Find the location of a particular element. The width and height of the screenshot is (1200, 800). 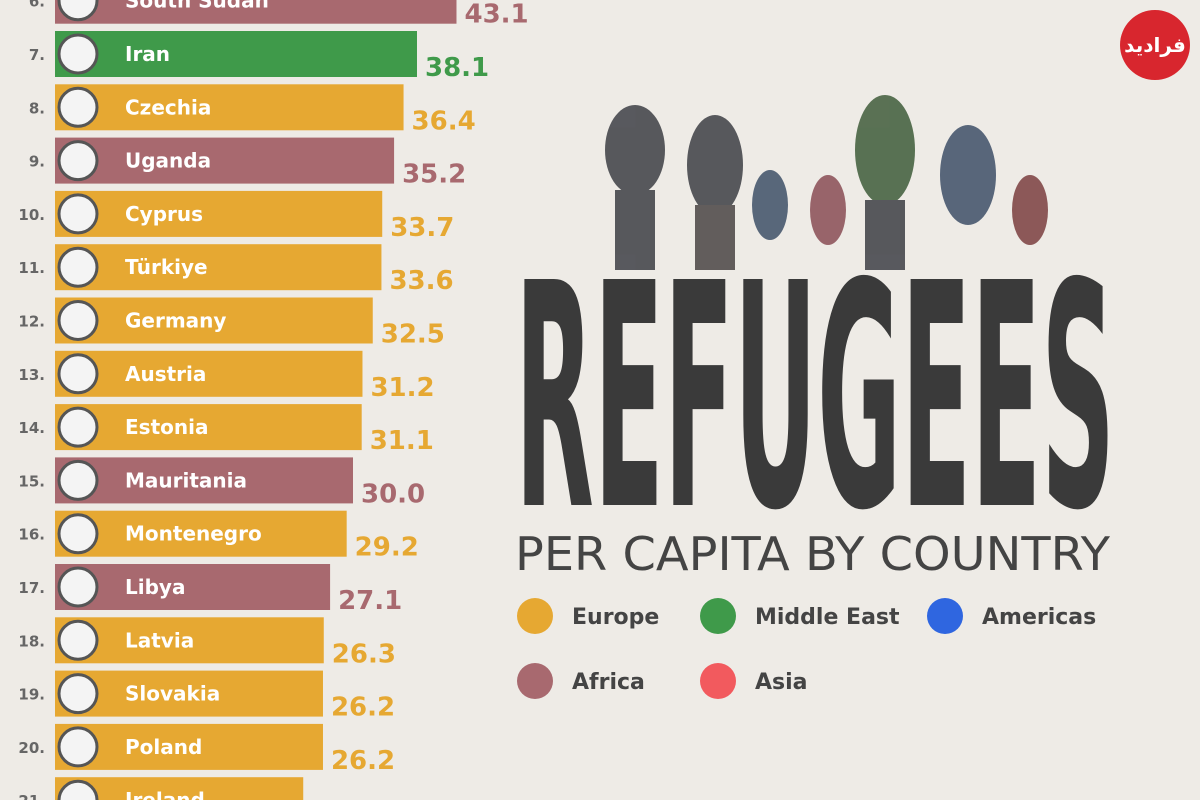

legend-label: Europe is located at coordinates (615, 617).